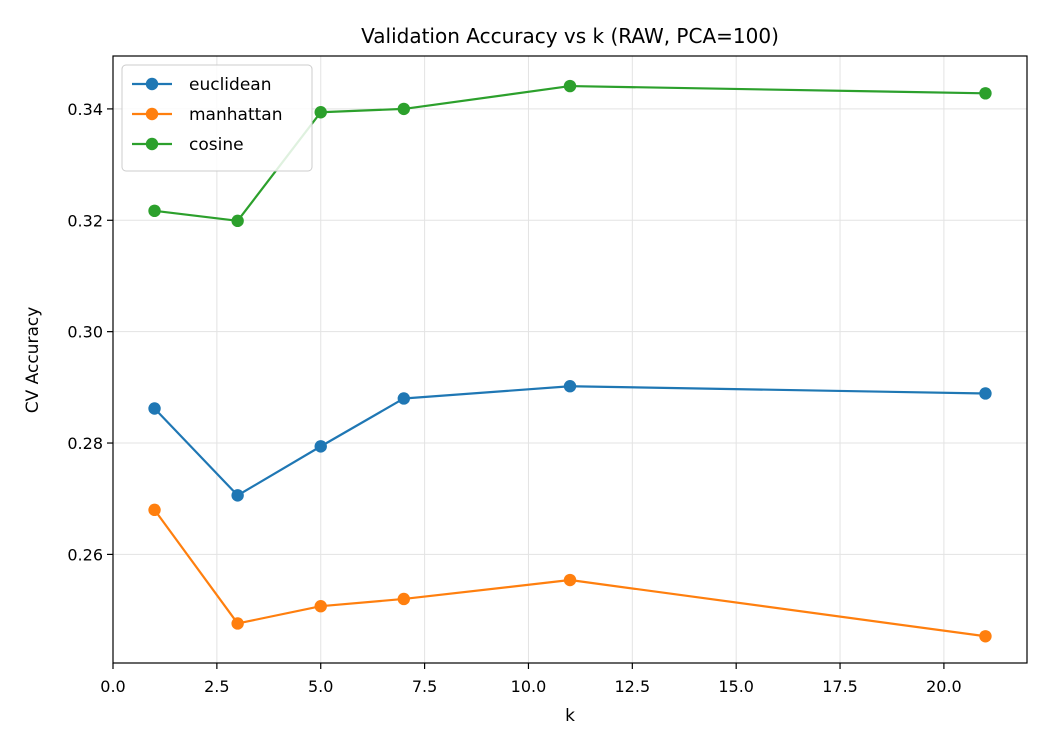 This screenshot has height=750, width=1050. Describe the element at coordinates (85, 109) in the screenshot. I see `y-tick-label: 0.34` at that location.